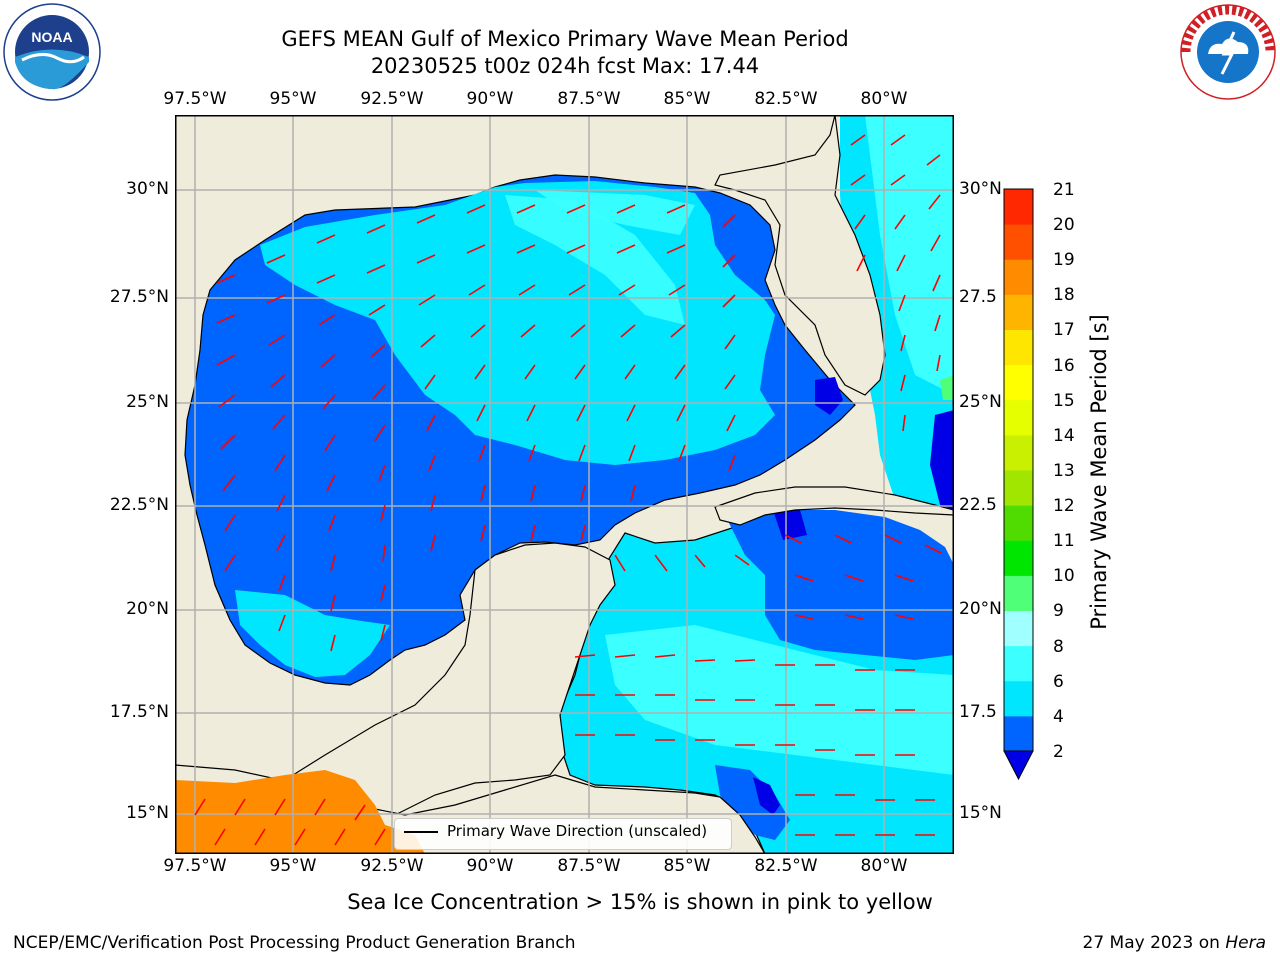 The image size is (1280, 960). Describe the element at coordinates (786, 99) in the screenshot. I see `lon-label-top: 82.5°W` at that location.